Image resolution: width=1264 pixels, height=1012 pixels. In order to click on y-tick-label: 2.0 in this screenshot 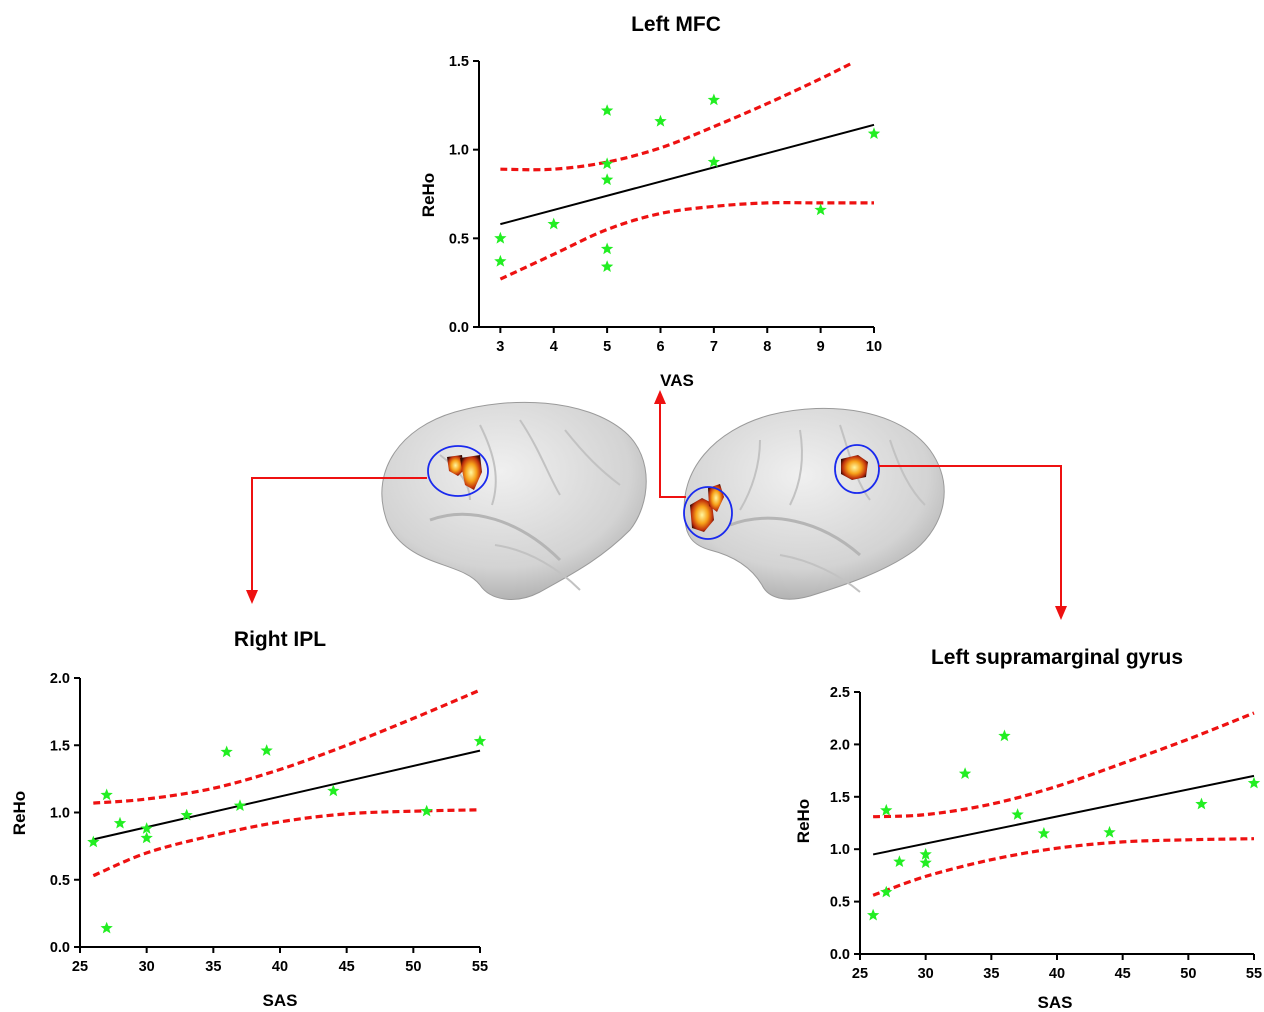, I will do `click(60, 679)`.